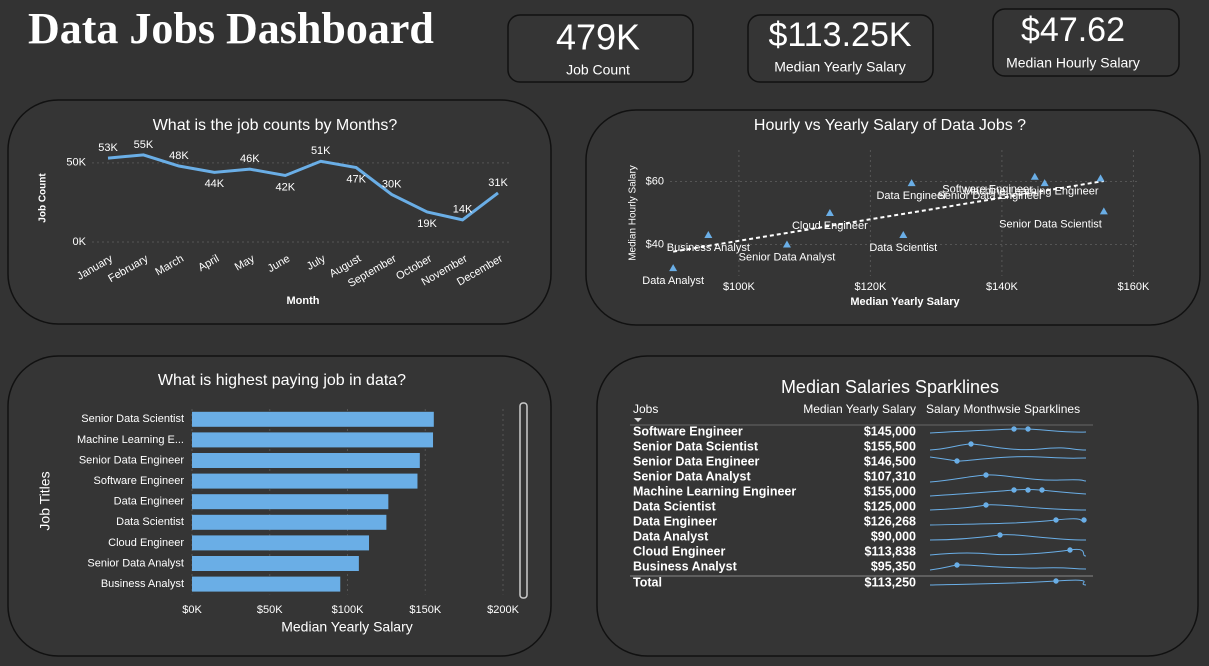 This screenshot has height=666, width=1209. I want to click on y-tick-label: Senior Data Analyst, so click(135, 563).